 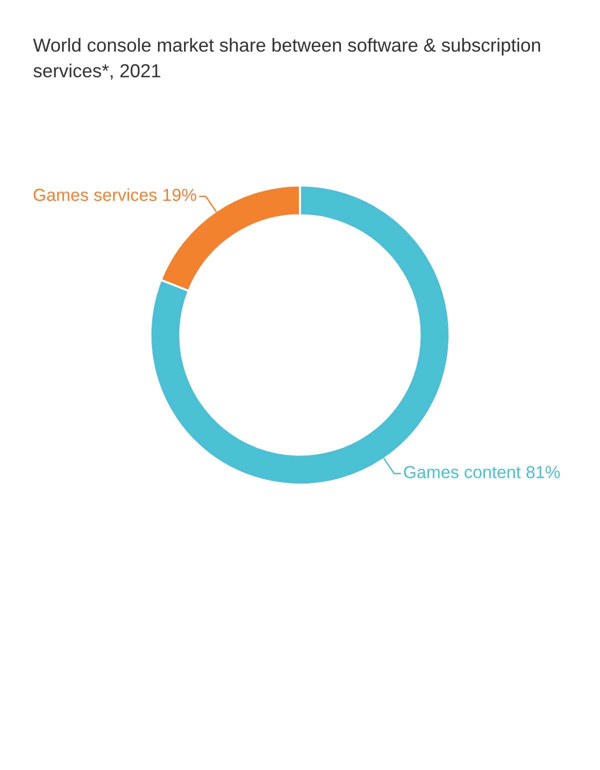 What do you see at coordinates (115, 195) in the screenshot?
I see `slice-label: Games services 19%` at bounding box center [115, 195].